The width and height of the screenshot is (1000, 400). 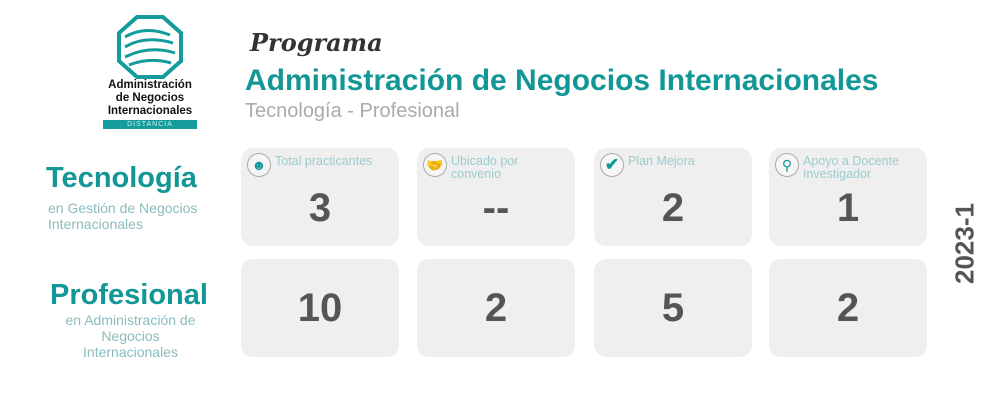 I want to click on logo-line: de Negocios, so click(x=150, y=98).